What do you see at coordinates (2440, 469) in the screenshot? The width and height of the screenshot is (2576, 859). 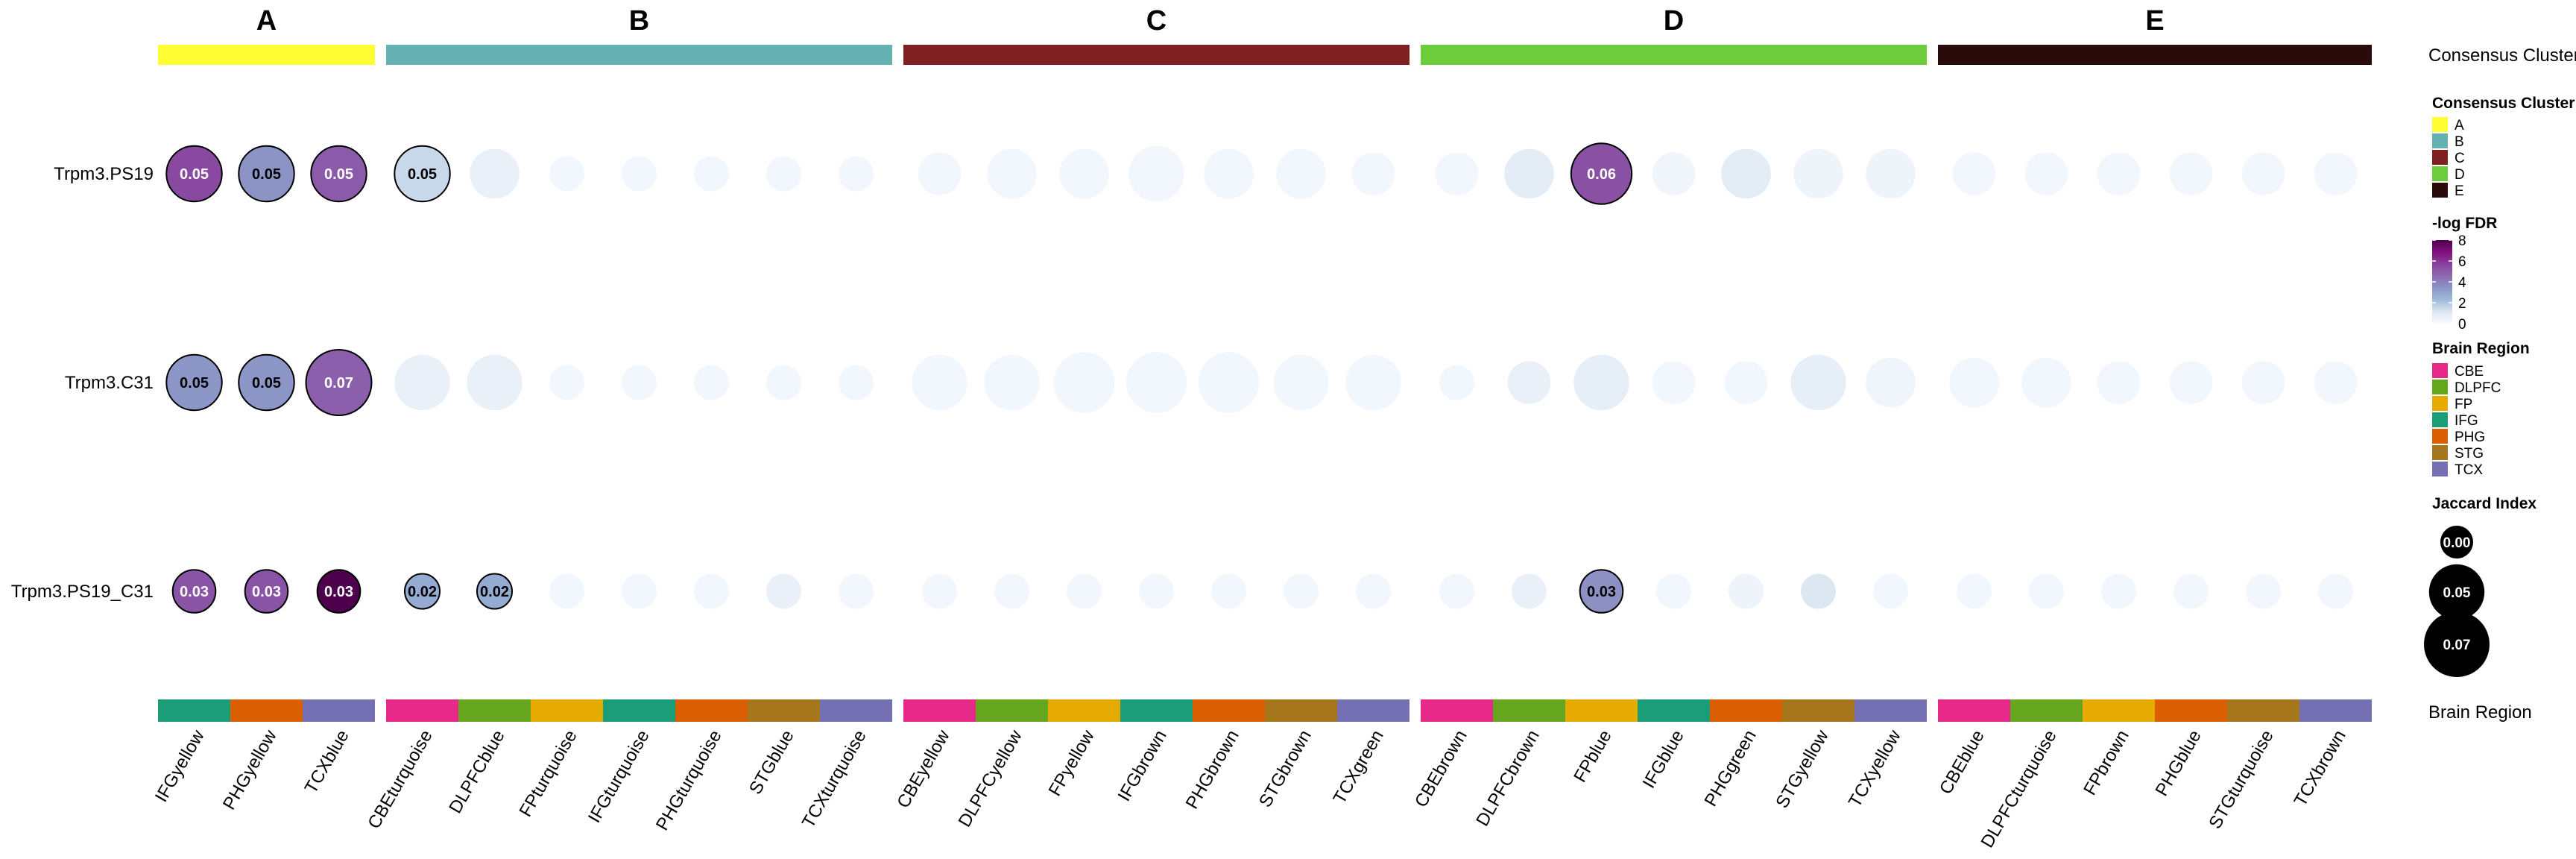 I see `legend-region-swatch-TCX` at bounding box center [2440, 469].